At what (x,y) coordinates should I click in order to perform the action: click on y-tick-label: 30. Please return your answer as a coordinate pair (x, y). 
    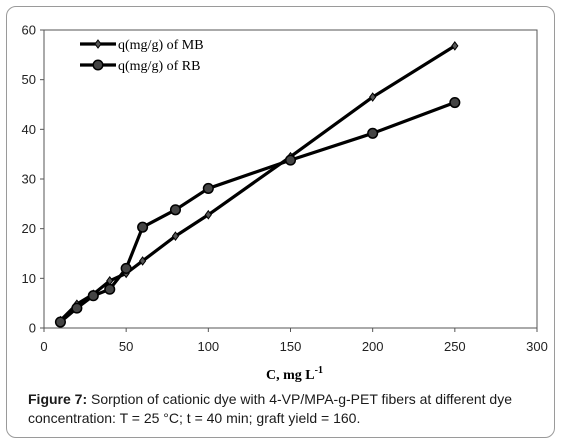
    Looking at the image, I should click on (29, 179).